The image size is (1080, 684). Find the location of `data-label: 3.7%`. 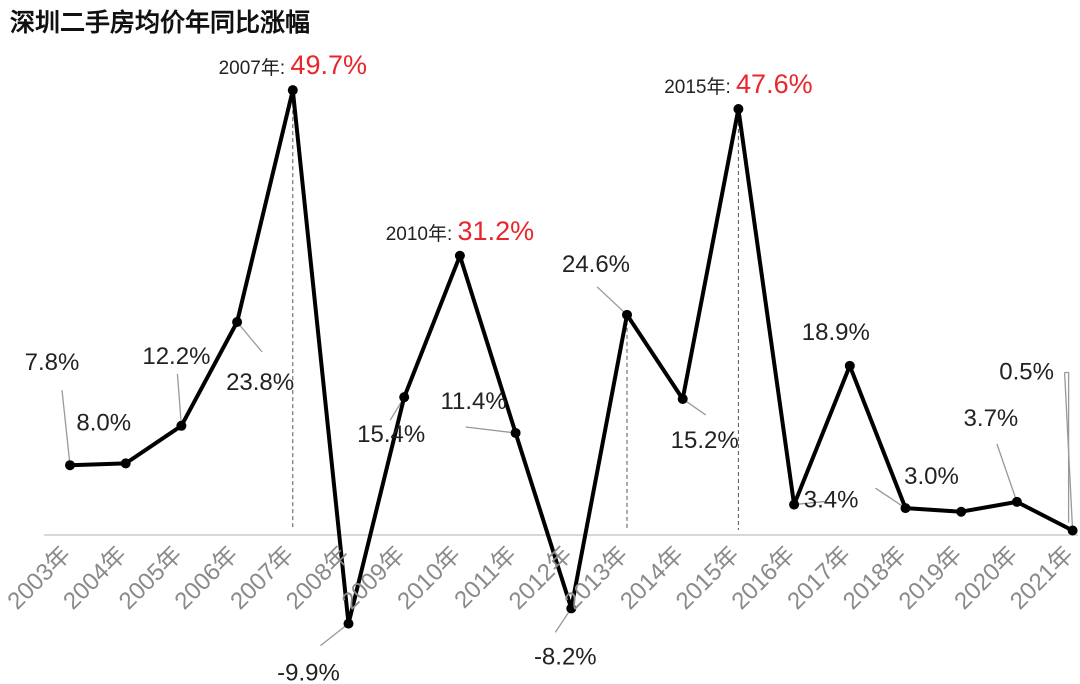

data-label: 3.7% is located at coordinates (991, 418).